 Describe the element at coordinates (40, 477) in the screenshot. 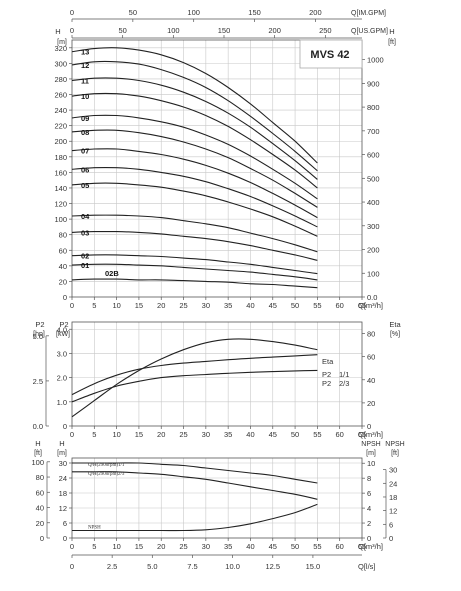

I see `y-outer-tick-label: 80` at that location.